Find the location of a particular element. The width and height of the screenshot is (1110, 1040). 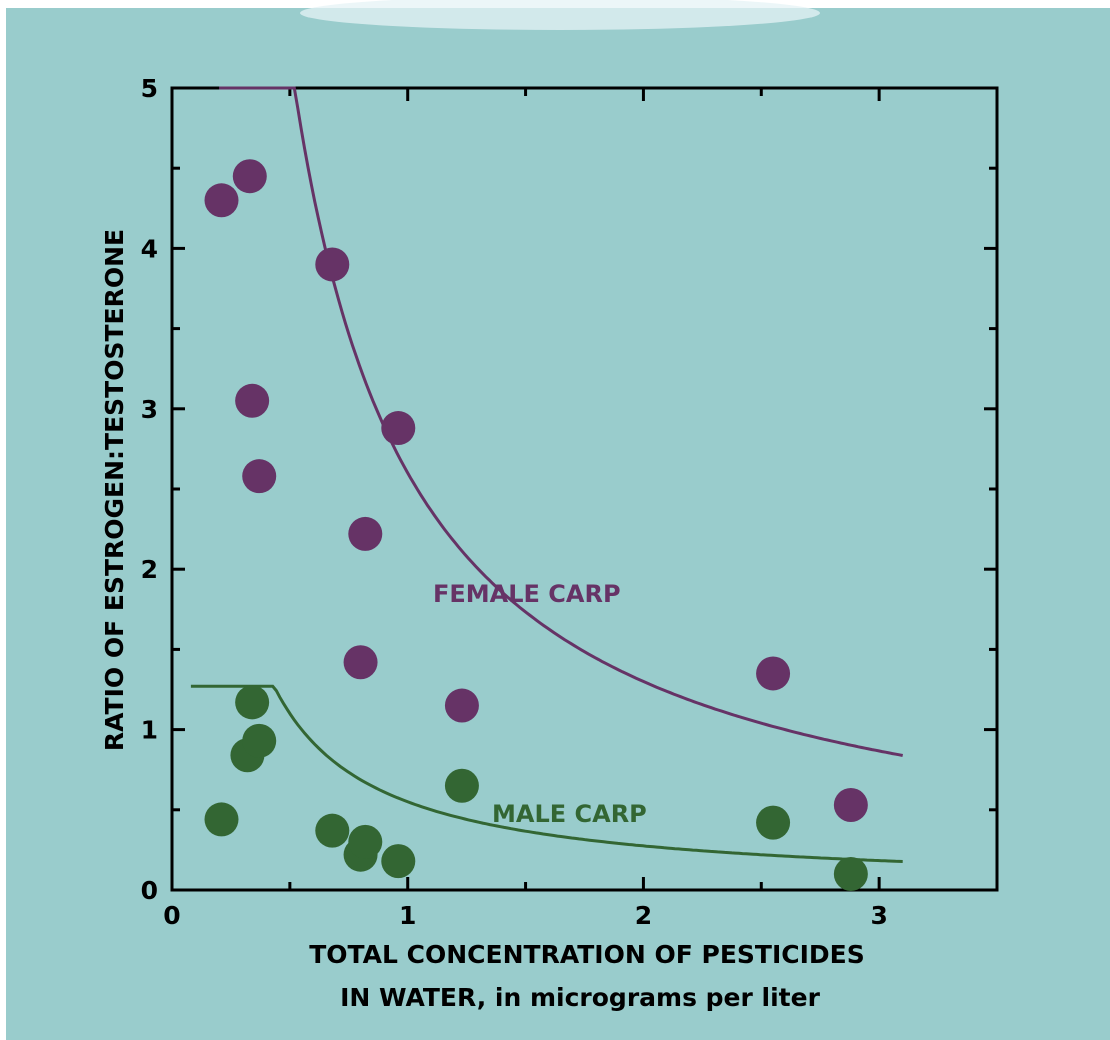

y-axis-label: RATIO OF ESTROGEN:TESTOSTERONE is located at coordinates (114, 490).